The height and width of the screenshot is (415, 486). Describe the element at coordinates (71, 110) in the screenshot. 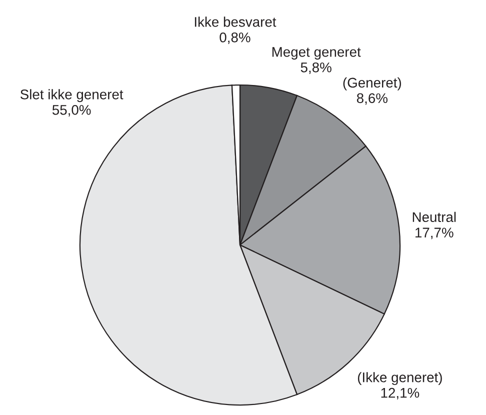

I see `data-label: 55,0%` at that location.